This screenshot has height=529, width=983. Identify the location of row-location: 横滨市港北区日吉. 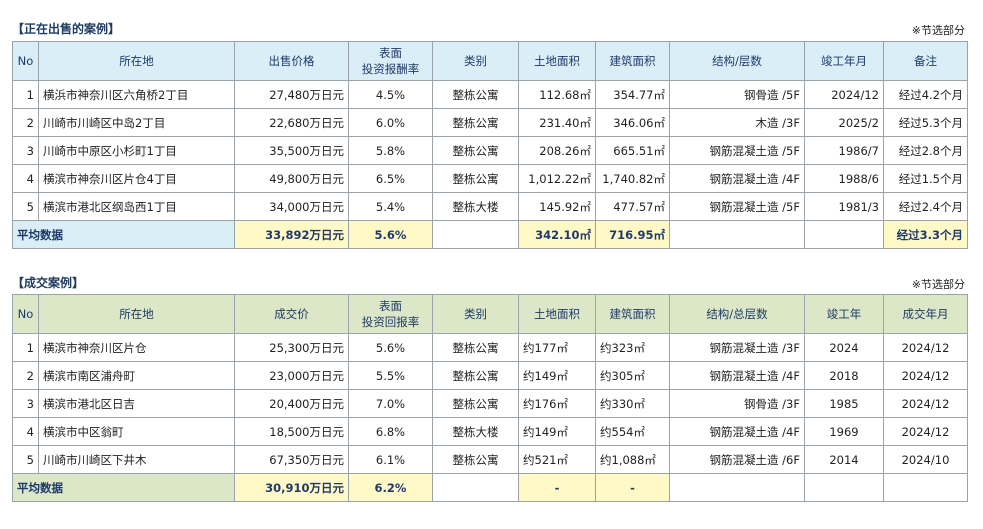
(136, 403).